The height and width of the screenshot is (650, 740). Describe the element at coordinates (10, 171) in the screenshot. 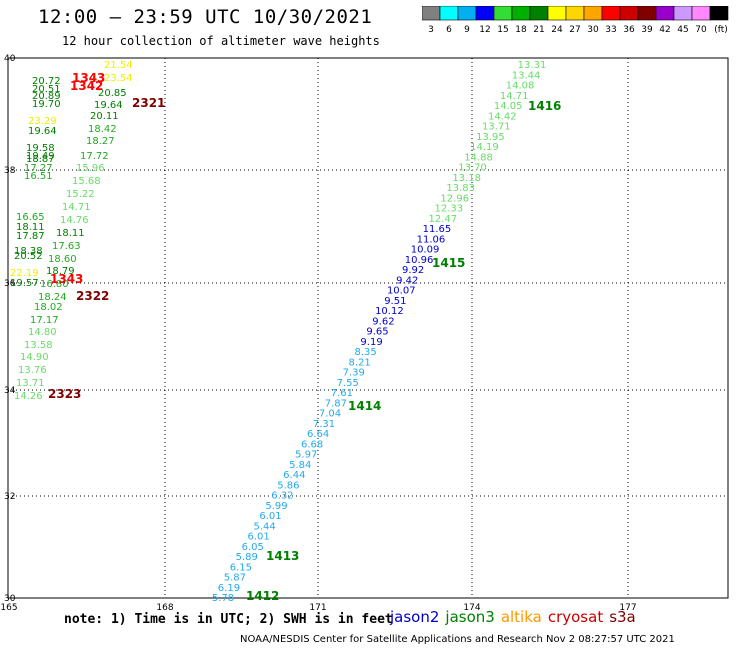

I see `lat-tick-label: 38` at that location.